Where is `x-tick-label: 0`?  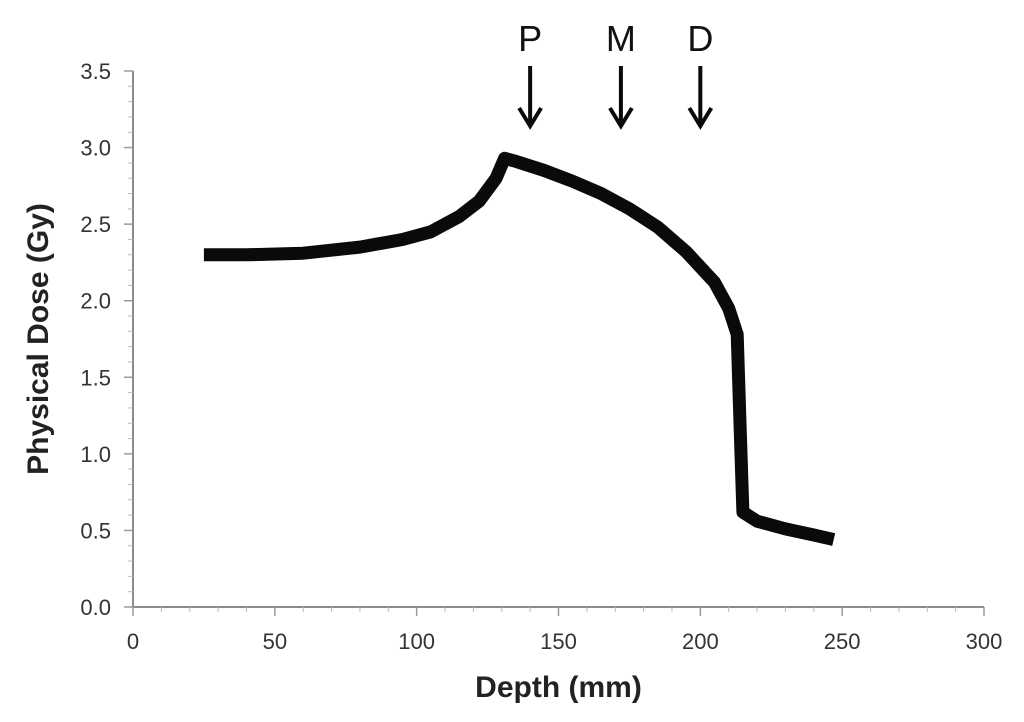 x-tick-label: 0 is located at coordinates (133, 641).